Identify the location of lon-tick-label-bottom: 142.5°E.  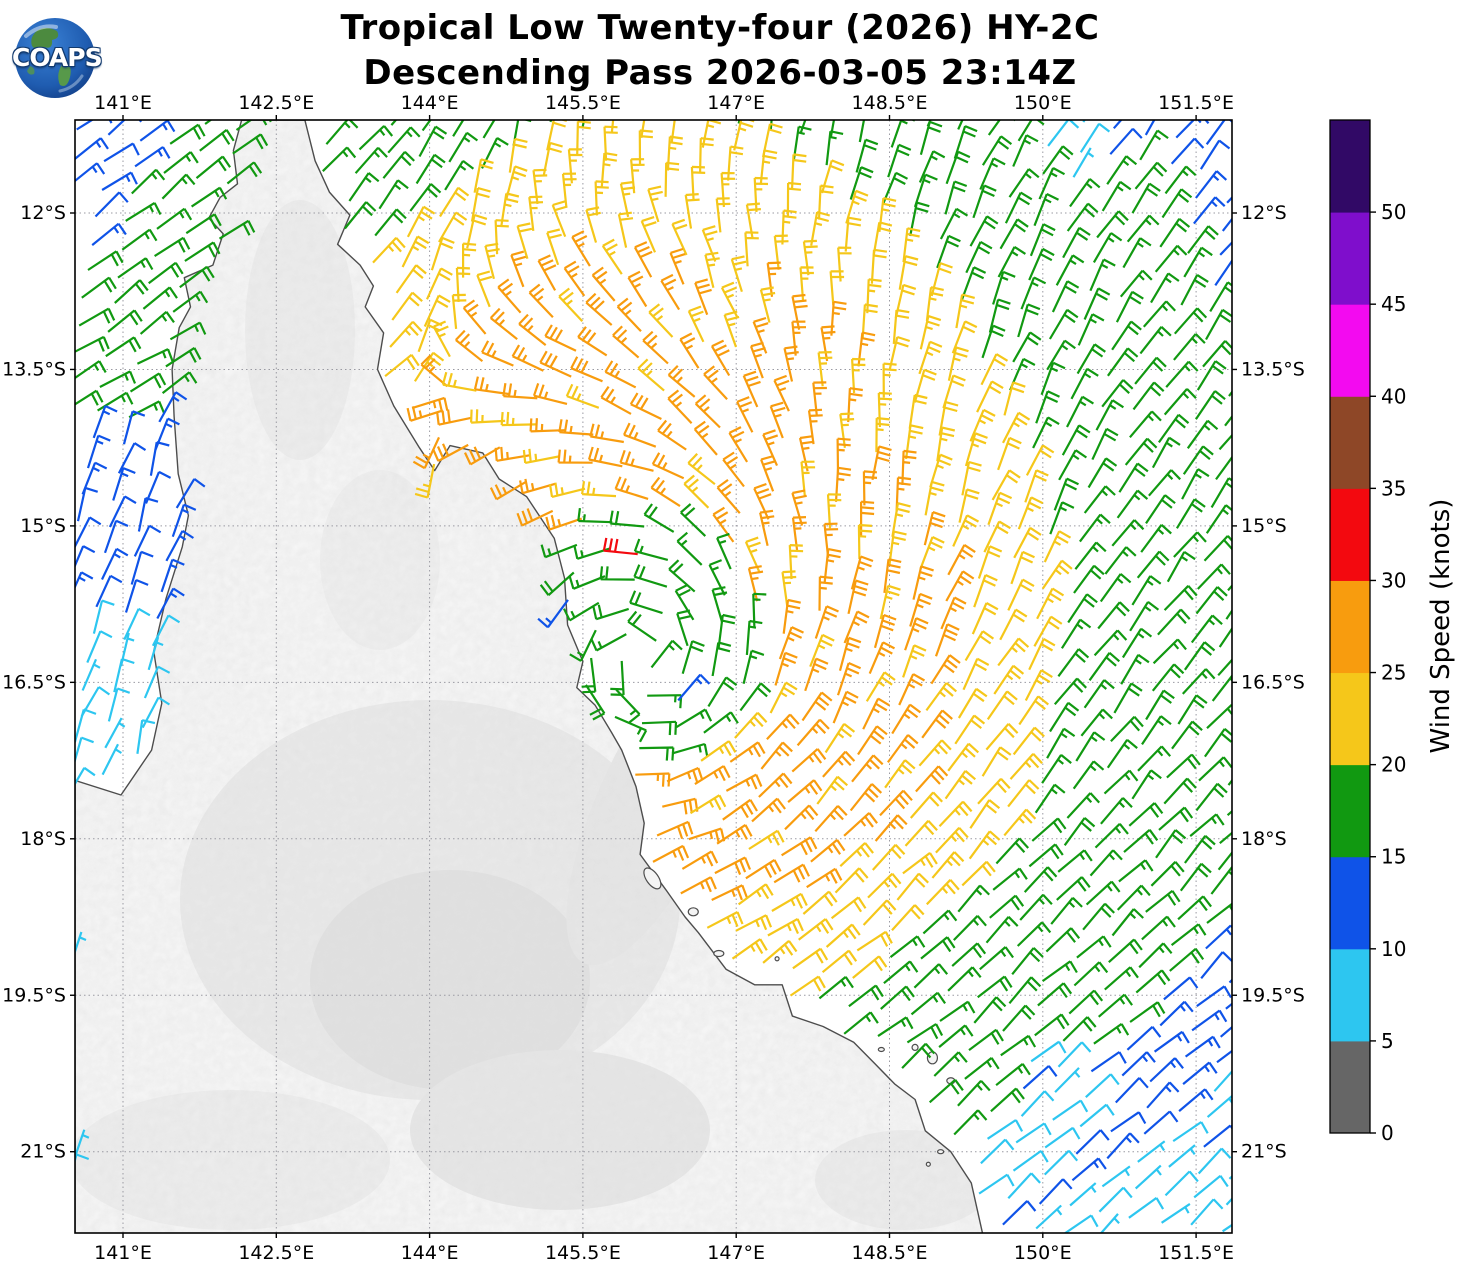
(276, 1253).